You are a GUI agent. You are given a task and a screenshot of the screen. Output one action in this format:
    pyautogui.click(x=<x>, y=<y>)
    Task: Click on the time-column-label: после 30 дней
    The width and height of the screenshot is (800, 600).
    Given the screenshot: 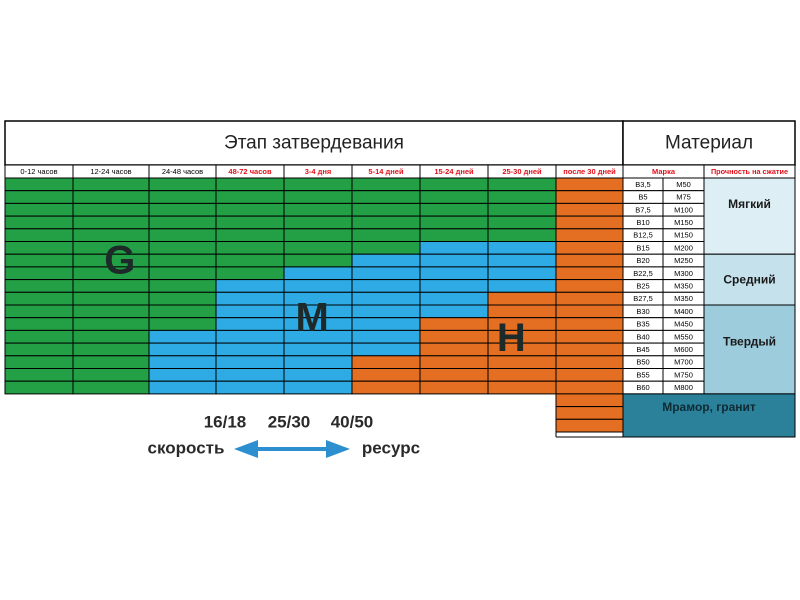 What is the action you would take?
    pyautogui.click(x=589, y=171)
    